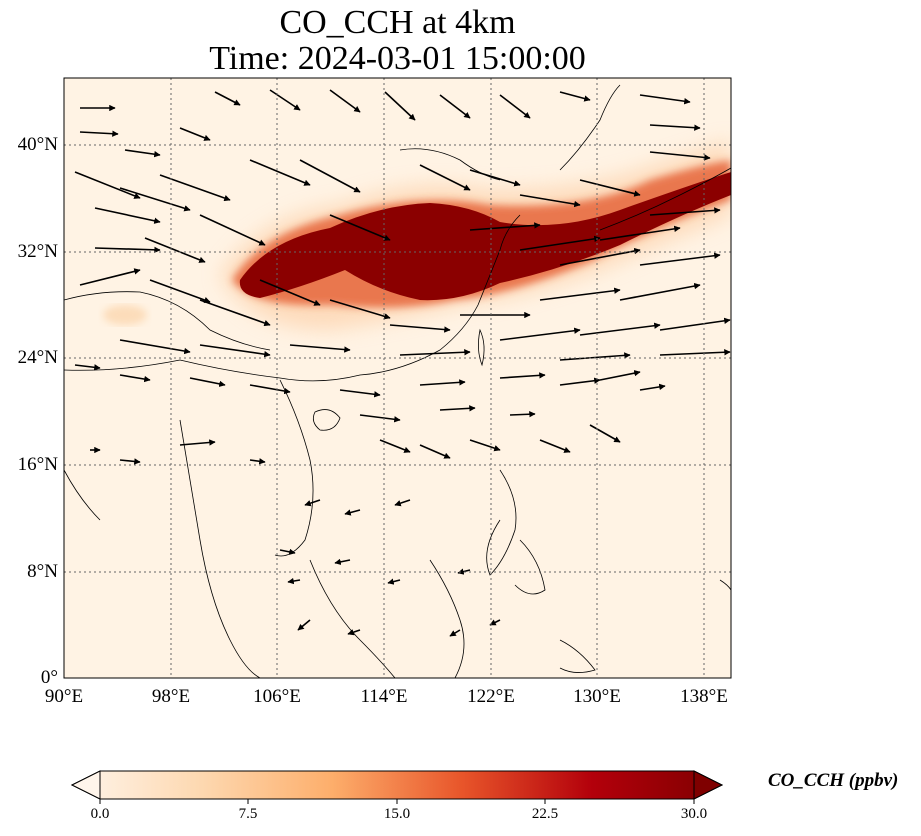  Describe the element at coordinates (397, 787) in the screenshot. I see `colorbar` at that location.